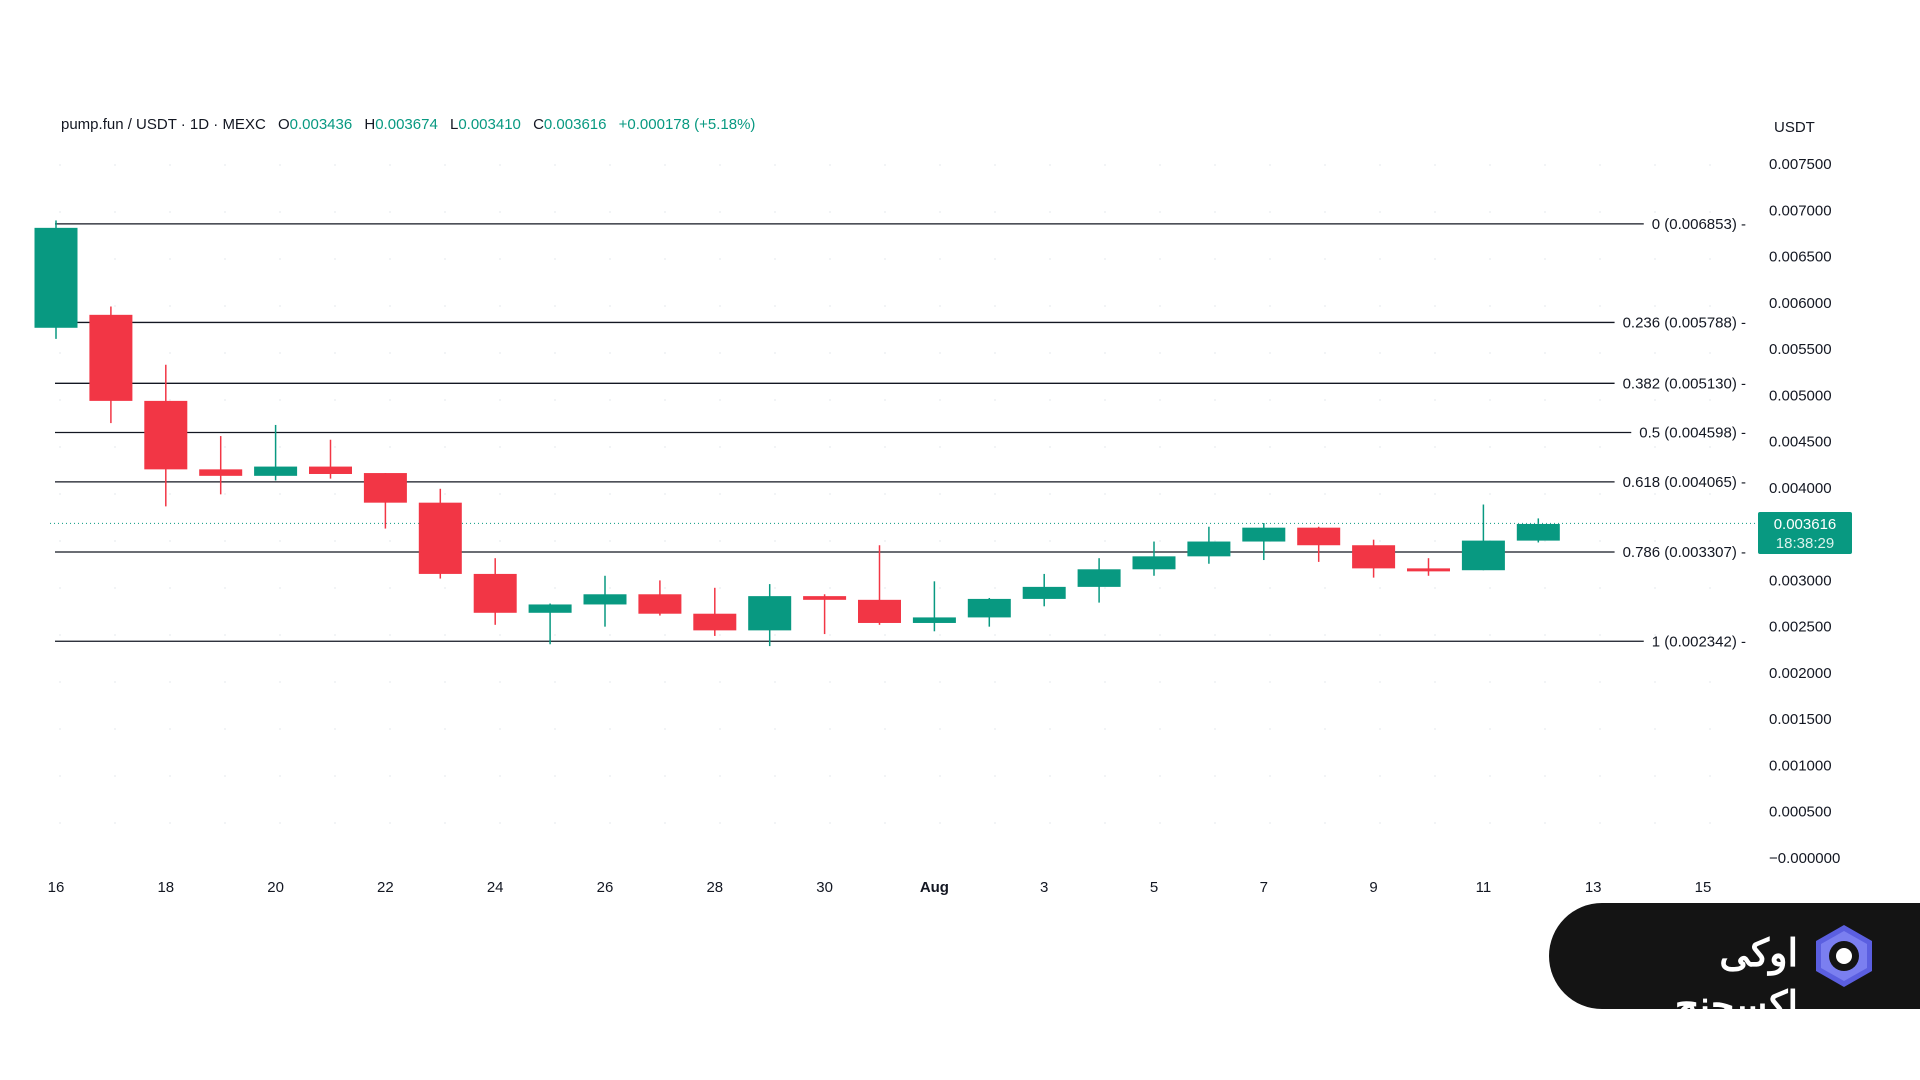 This screenshot has height=1080, width=1920. Describe the element at coordinates (1800, 257) in the screenshot. I see `y-tick-label: 0.006500` at that location.